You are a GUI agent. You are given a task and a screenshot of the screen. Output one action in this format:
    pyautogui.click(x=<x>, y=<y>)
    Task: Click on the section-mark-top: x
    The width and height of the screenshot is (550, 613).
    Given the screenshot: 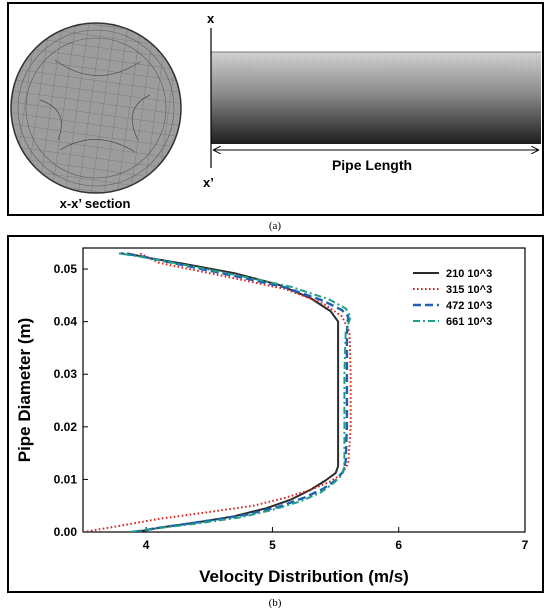 What is the action you would take?
    pyautogui.click(x=211, y=18)
    